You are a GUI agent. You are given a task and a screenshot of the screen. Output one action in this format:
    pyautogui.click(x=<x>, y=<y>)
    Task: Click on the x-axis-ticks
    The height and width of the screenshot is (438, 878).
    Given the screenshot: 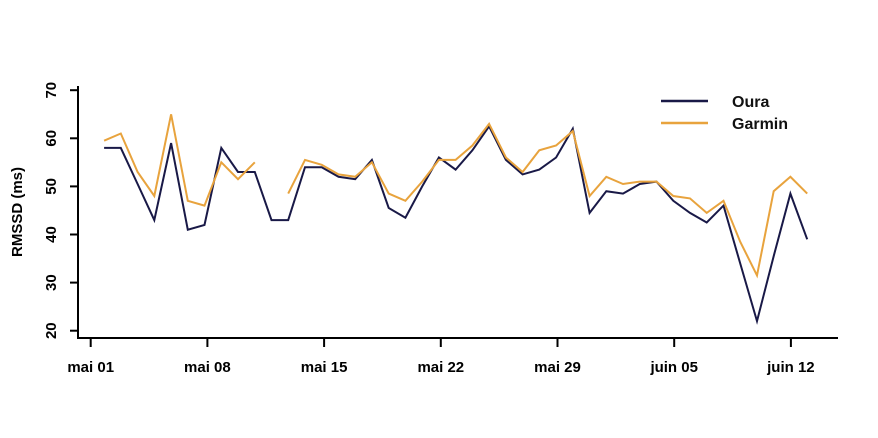 What is the action you would take?
    pyautogui.click(x=440, y=342)
    